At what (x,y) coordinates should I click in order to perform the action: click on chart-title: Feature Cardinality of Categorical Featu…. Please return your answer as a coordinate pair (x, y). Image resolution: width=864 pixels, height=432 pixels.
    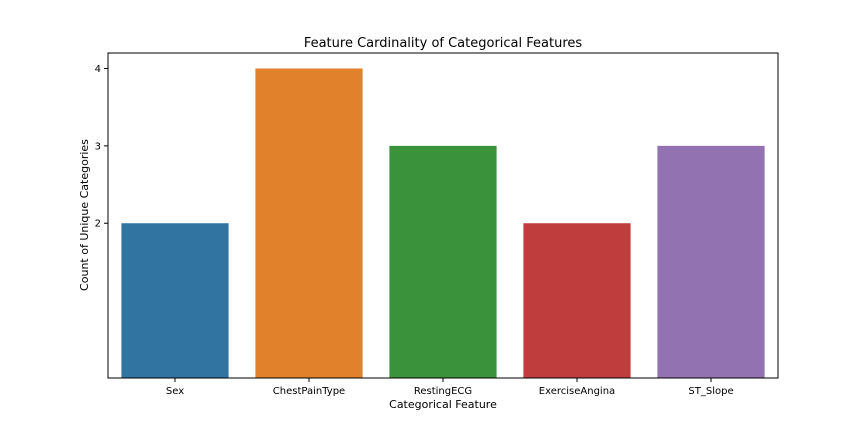
    Looking at the image, I should click on (443, 43).